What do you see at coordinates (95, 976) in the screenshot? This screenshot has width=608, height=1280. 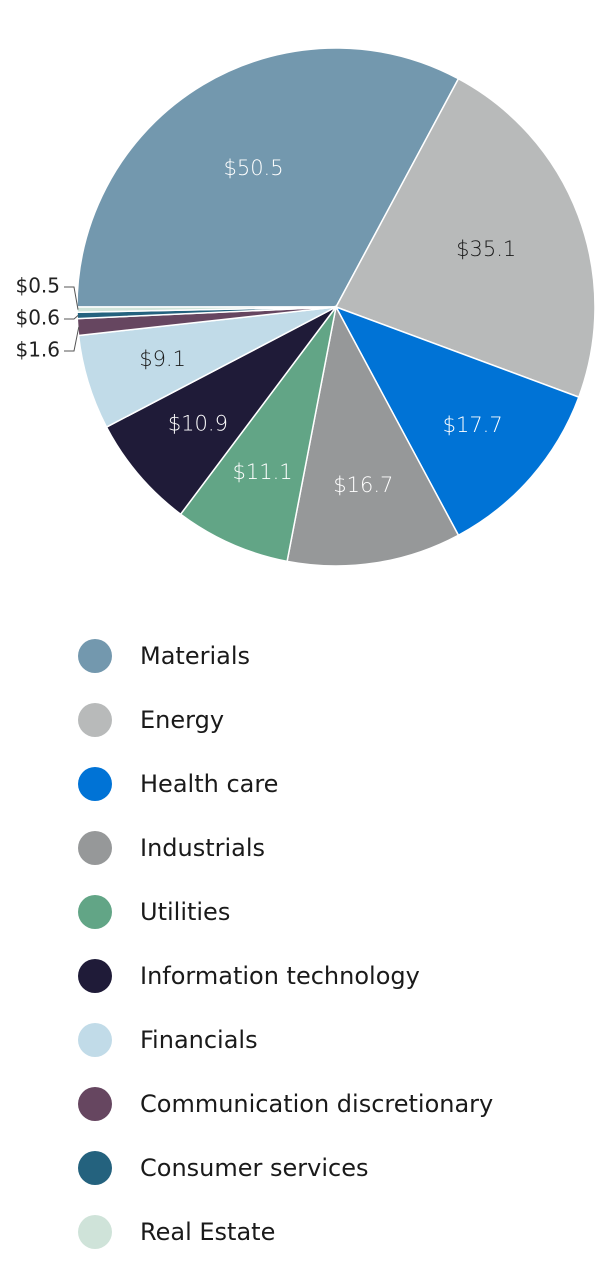 I see `legend-swatch-information-technology` at bounding box center [95, 976].